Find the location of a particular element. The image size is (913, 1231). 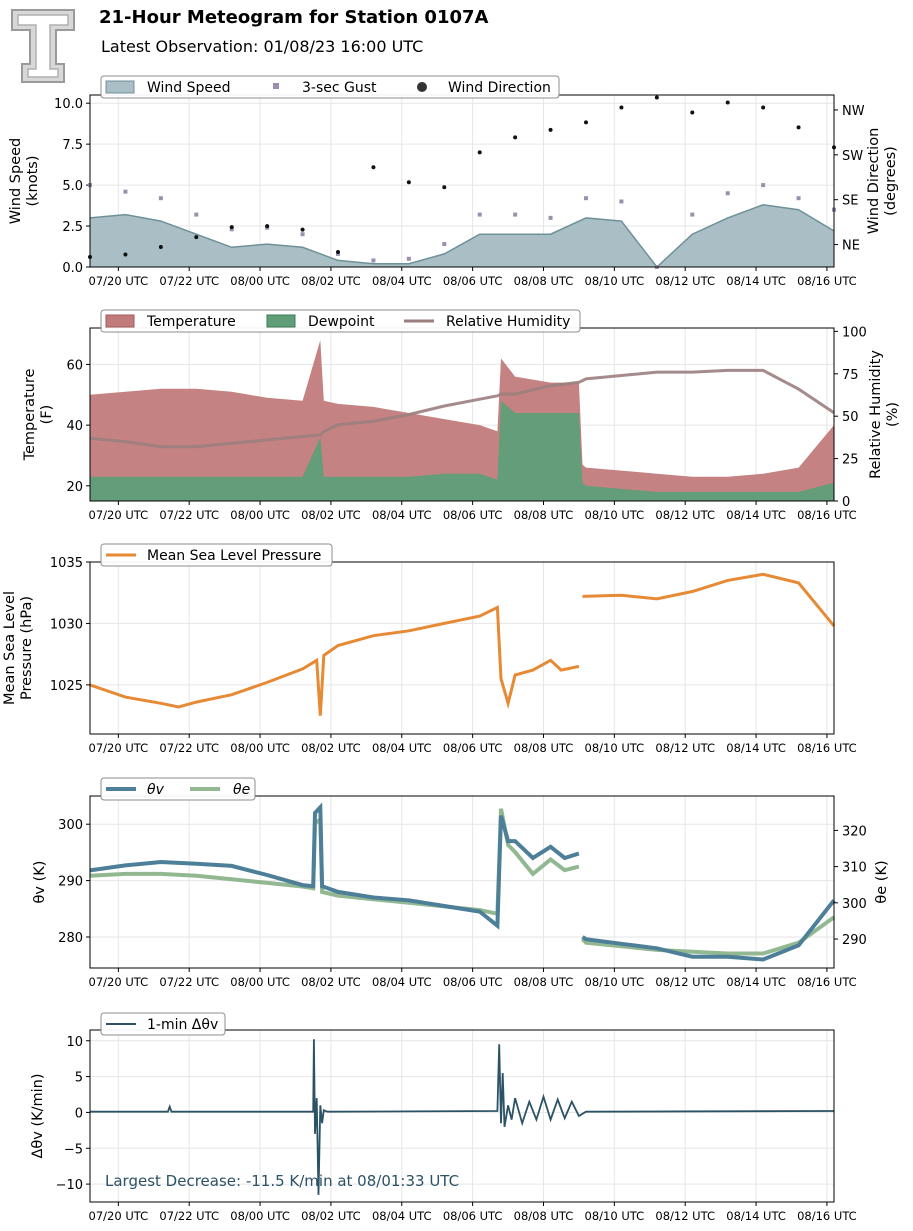

theta-ytick-right-label: 320 is located at coordinates (854, 831).